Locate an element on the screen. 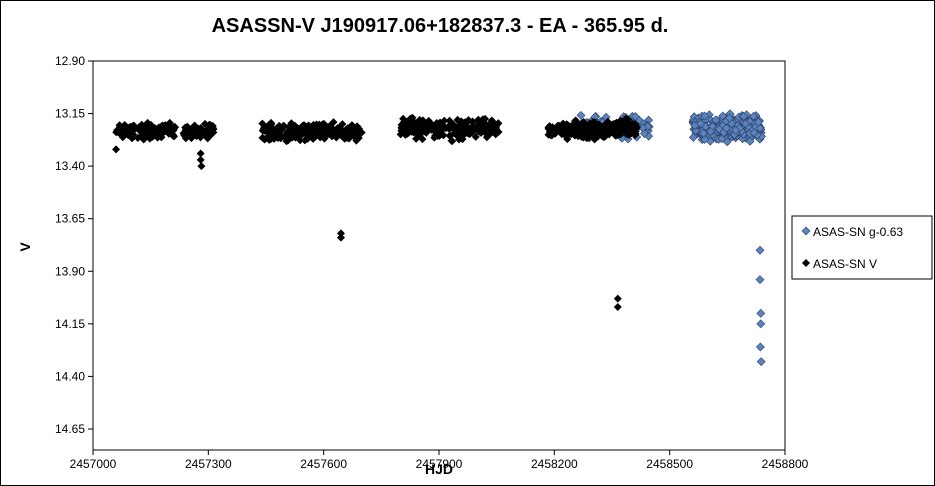 Image resolution: width=935 pixels, height=486 pixels. y-tick-label: 14.40 is located at coordinates (70, 376).